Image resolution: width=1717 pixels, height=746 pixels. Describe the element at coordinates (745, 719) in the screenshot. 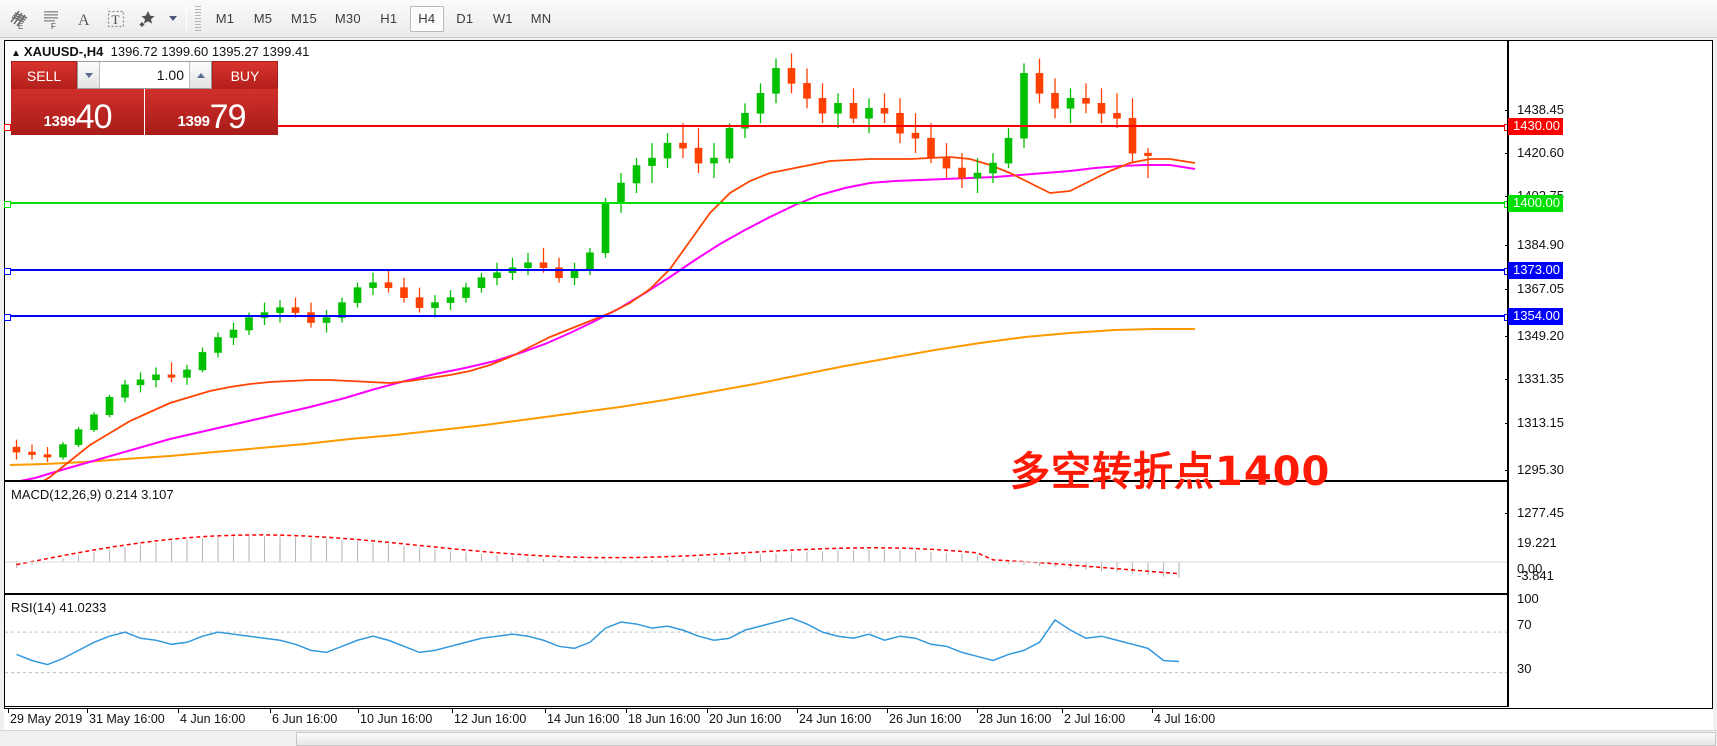

I see `time-axis-label: 20 Jun 16:00` at that location.